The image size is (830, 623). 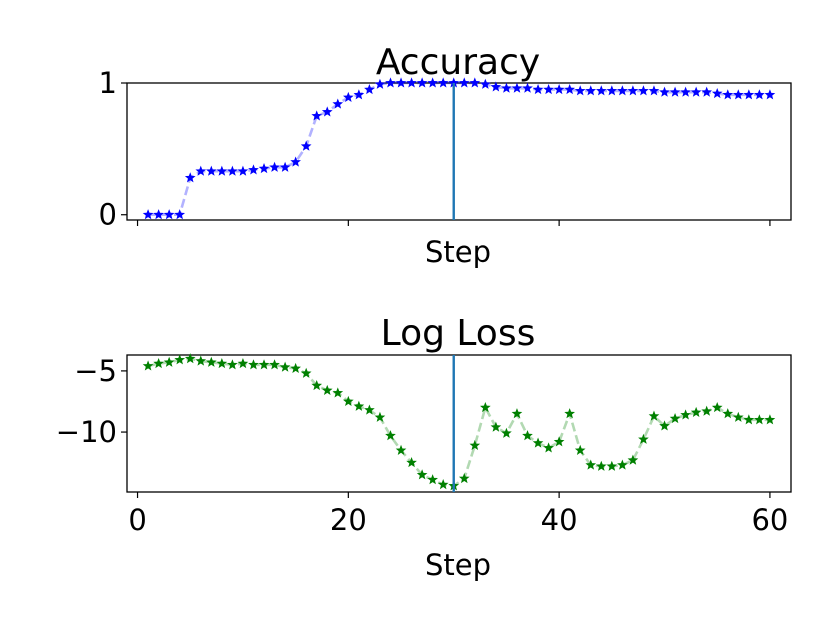 I want to click on log-loss-y-tick-label: −5, so click(x=95, y=371).